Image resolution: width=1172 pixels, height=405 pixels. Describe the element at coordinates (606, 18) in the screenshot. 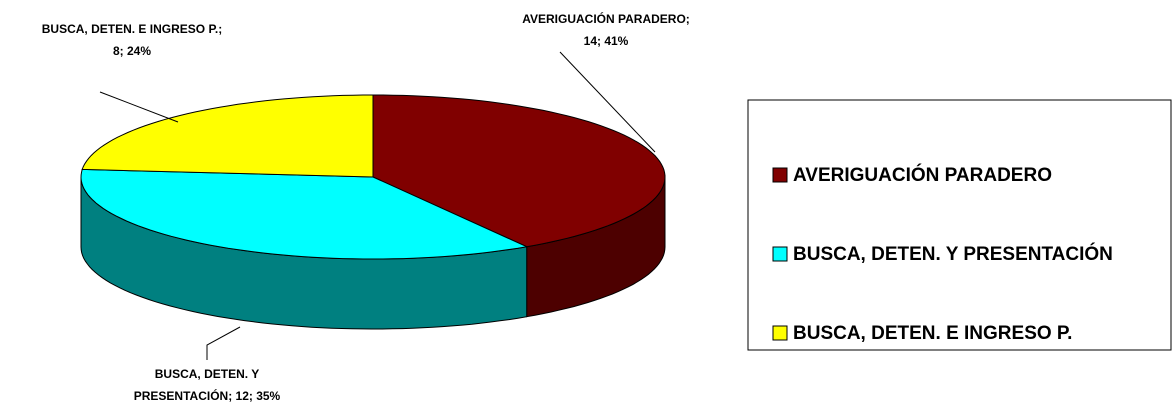

I see `data-label: AVERIGUACIÓN PARADERO;` at that location.